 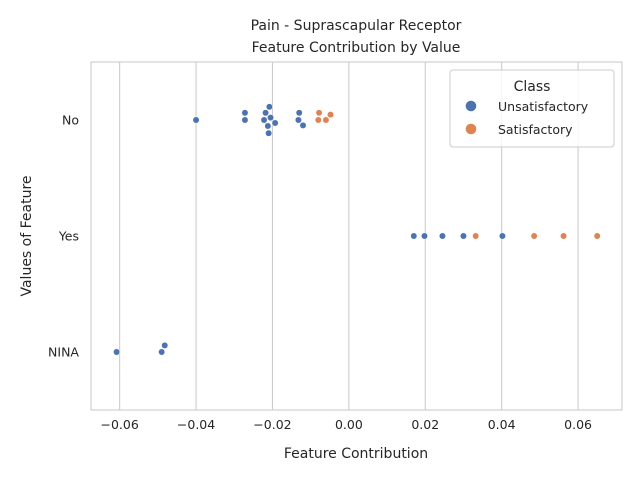 What do you see at coordinates (471, 106) in the screenshot?
I see `legend-marker-unsatisfactory` at bounding box center [471, 106].